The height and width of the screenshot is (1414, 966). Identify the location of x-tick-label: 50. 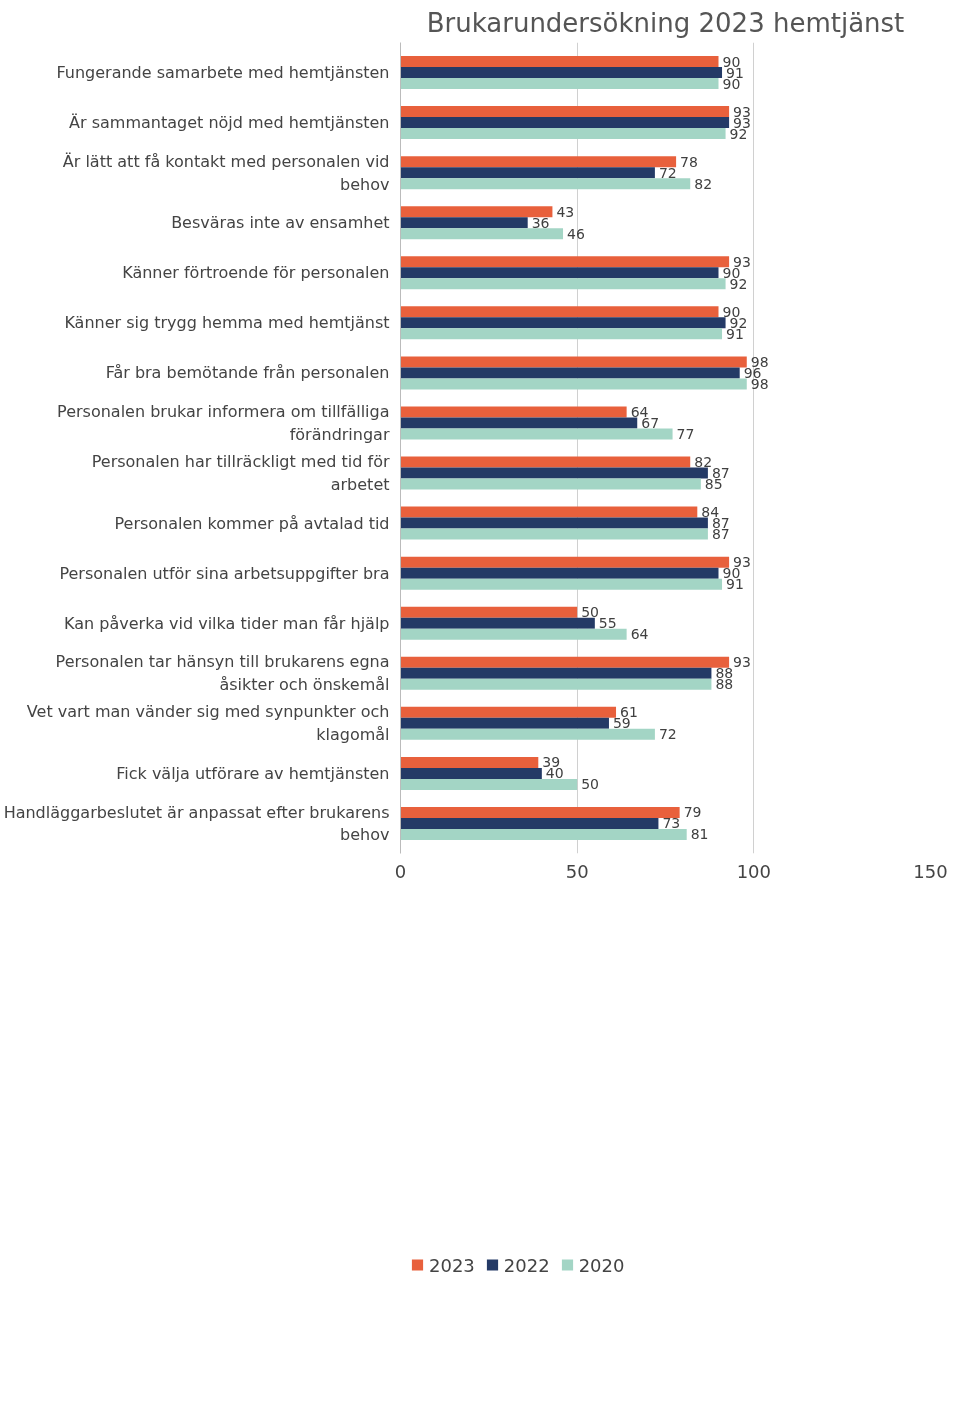
(577, 871).